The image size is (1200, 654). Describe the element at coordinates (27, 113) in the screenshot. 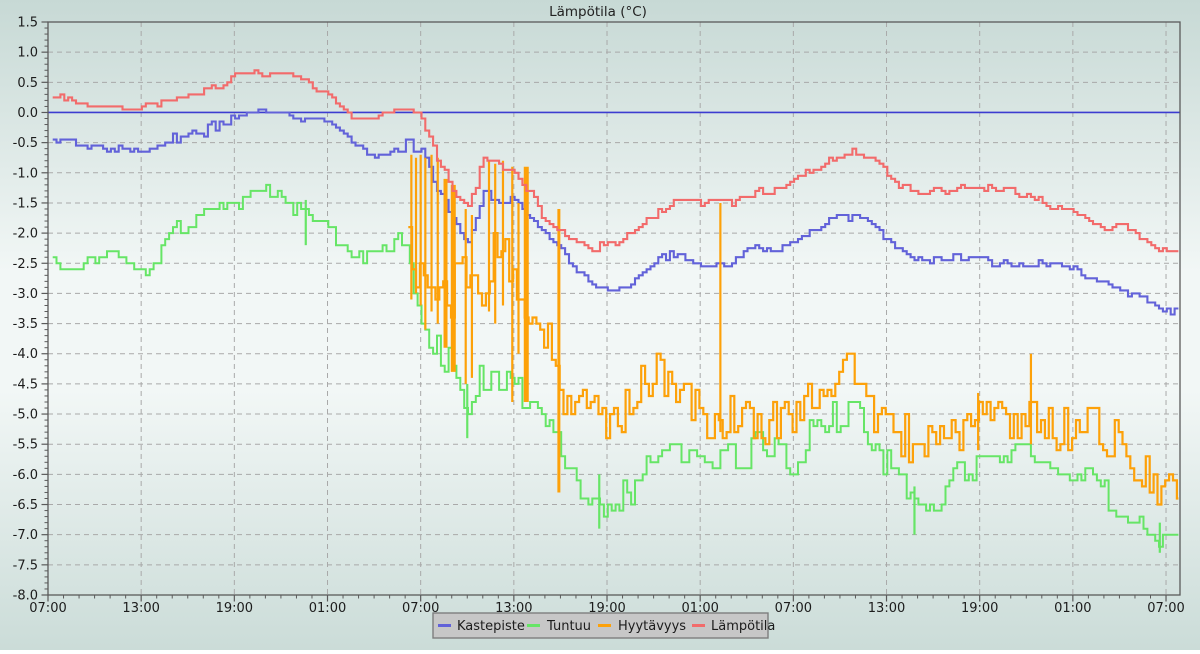

I see `svg-text: 0.0` at that location.